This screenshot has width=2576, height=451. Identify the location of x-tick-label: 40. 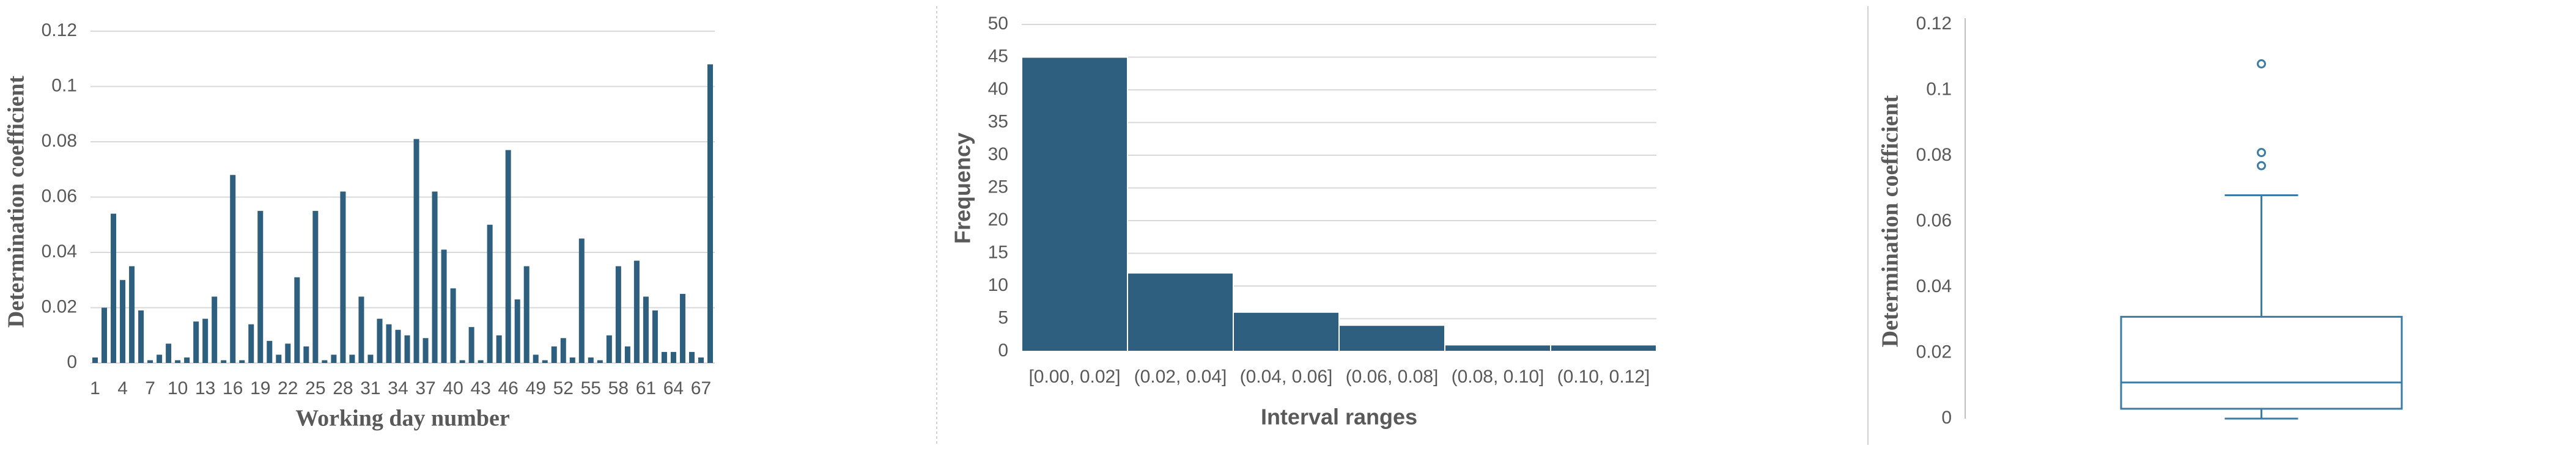
(453, 388).